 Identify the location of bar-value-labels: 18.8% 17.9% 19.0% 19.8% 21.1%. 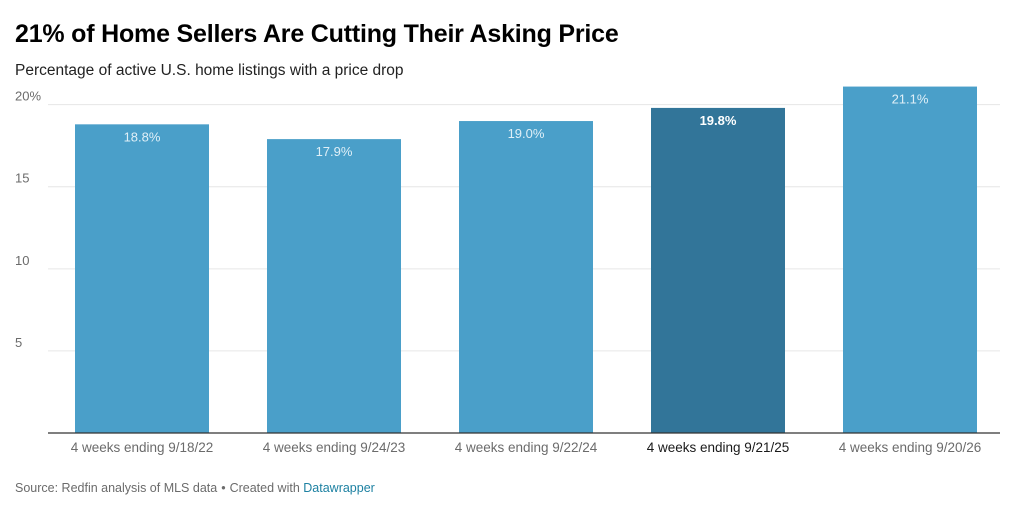
(526, 126).